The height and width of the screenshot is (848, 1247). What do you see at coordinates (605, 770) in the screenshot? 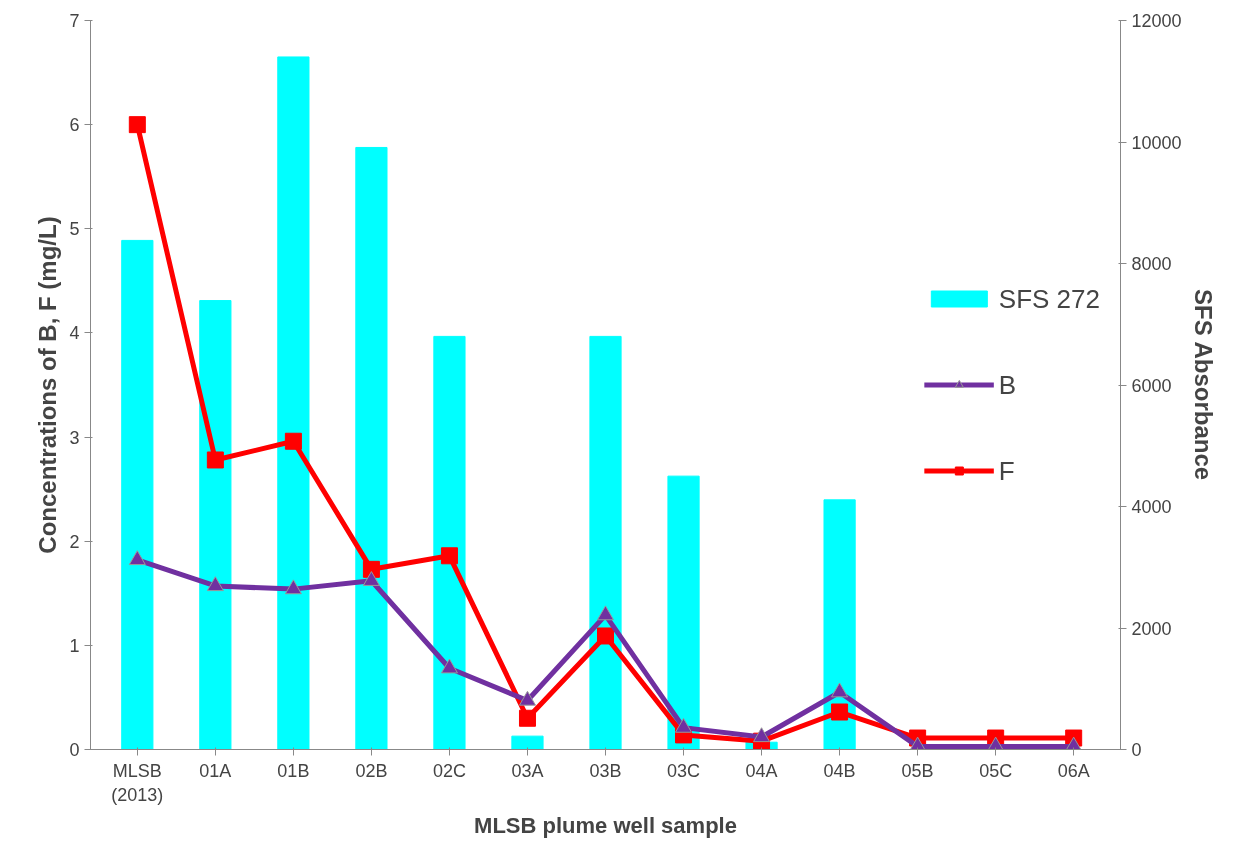
I see `x-tick-label: 03B` at bounding box center [605, 770].